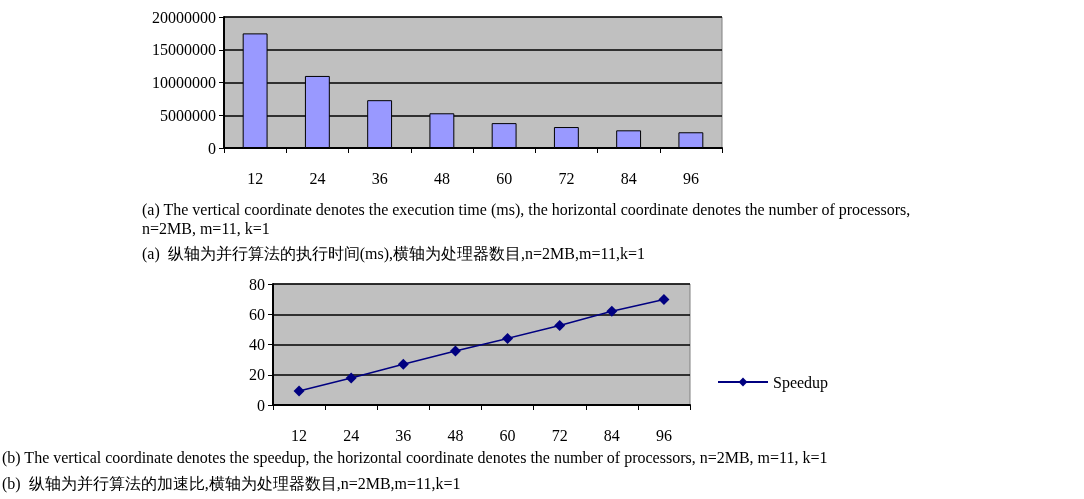 Image resolution: width=1084 pixels, height=499 pixels. What do you see at coordinates (257, 314) in the screenshot?
I see `y-tick-label: 60` at bounding box center [257, 314].